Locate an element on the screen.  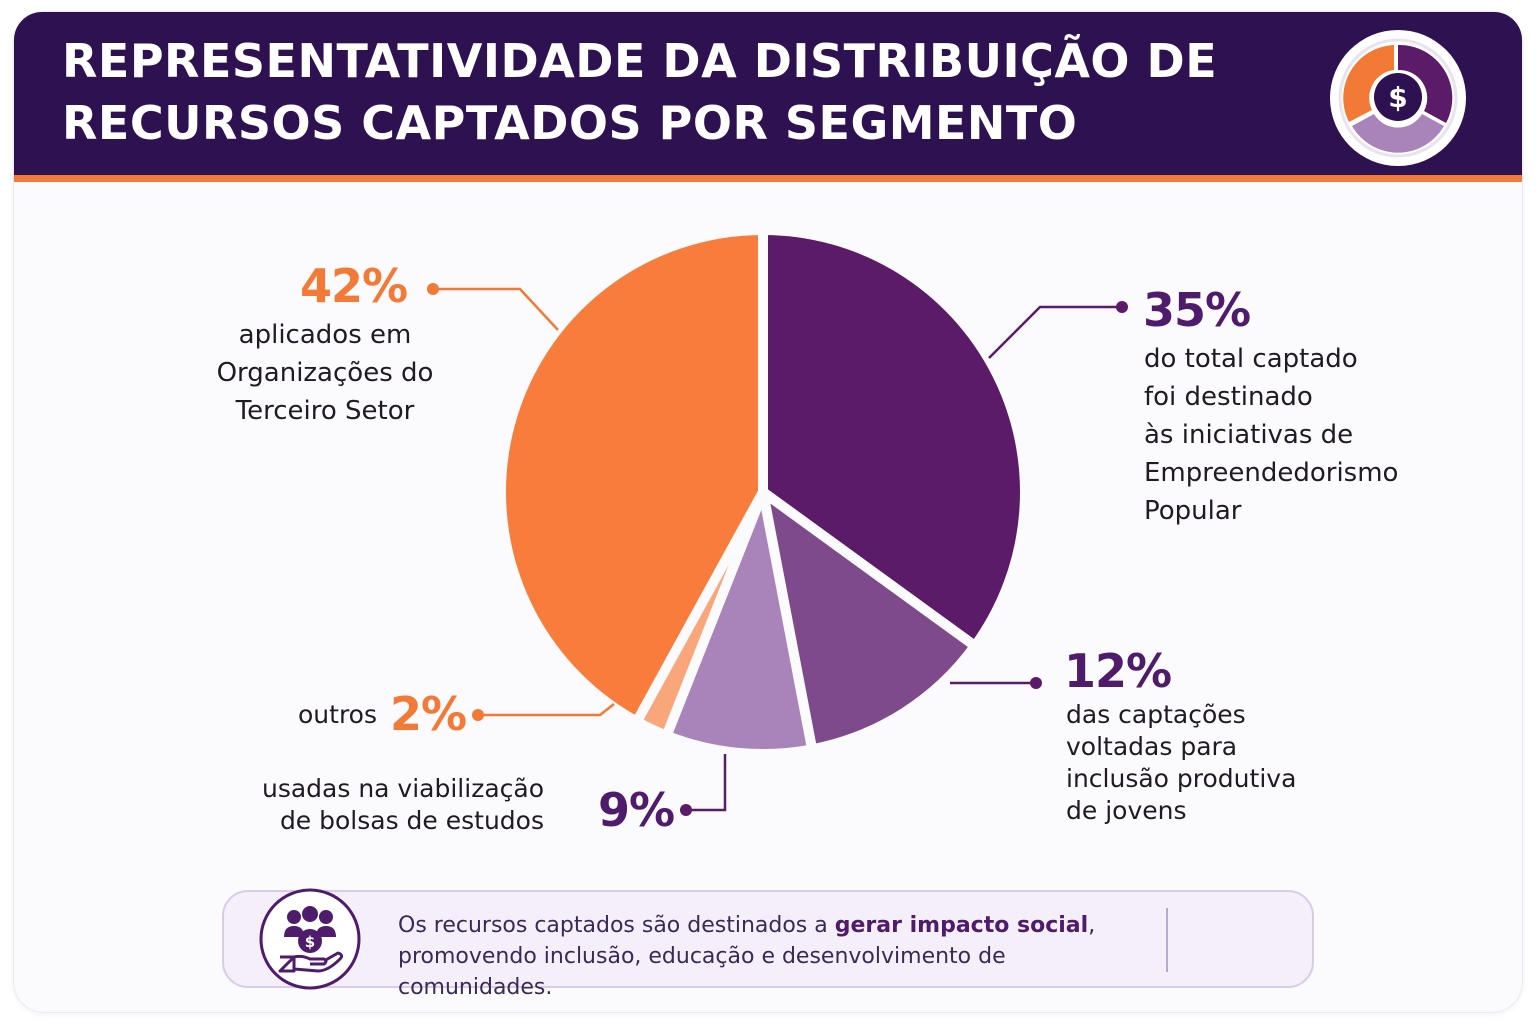
footer-banner is located at coordinates (768, 939).